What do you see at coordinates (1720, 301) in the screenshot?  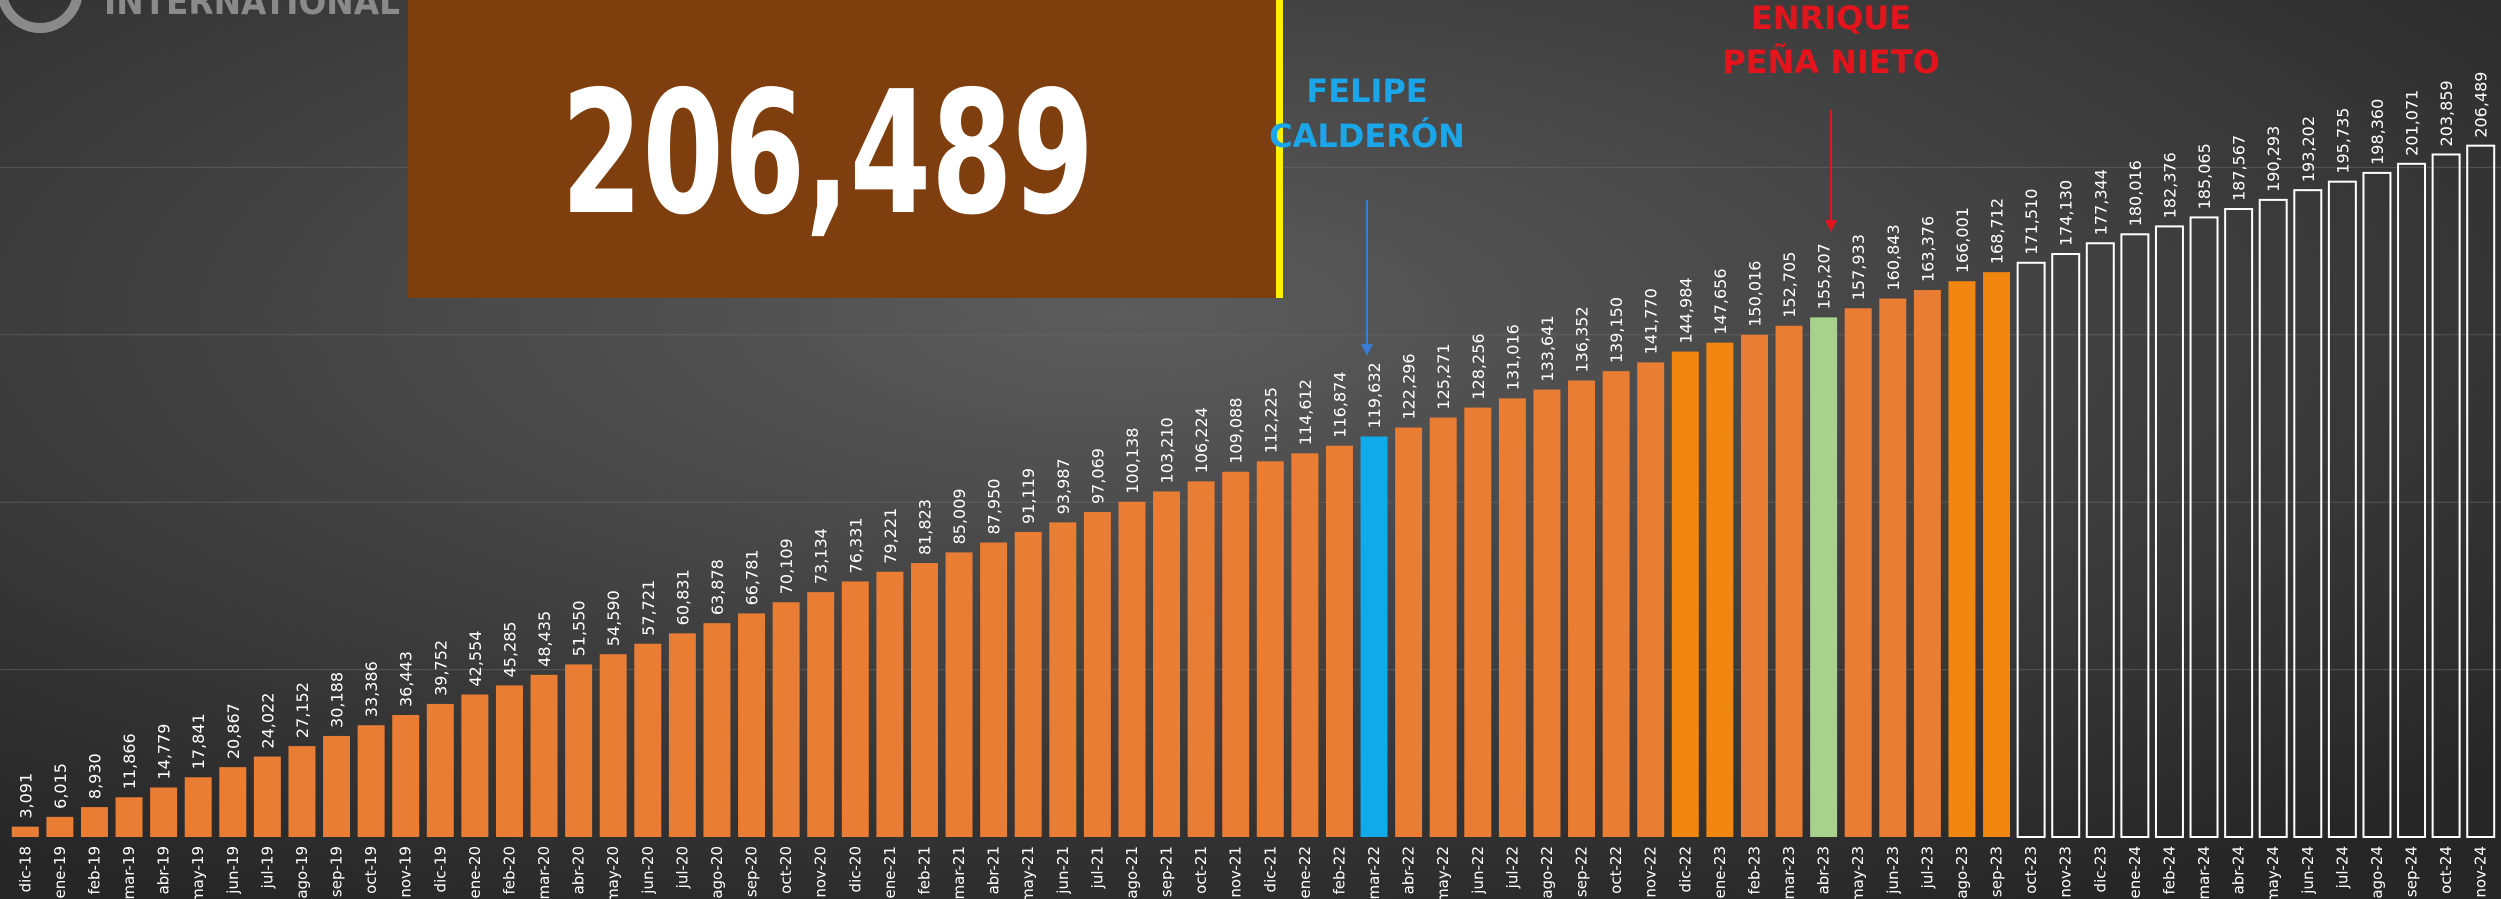 I see `value-label: 147,656` at bounding box center [1720, 301].